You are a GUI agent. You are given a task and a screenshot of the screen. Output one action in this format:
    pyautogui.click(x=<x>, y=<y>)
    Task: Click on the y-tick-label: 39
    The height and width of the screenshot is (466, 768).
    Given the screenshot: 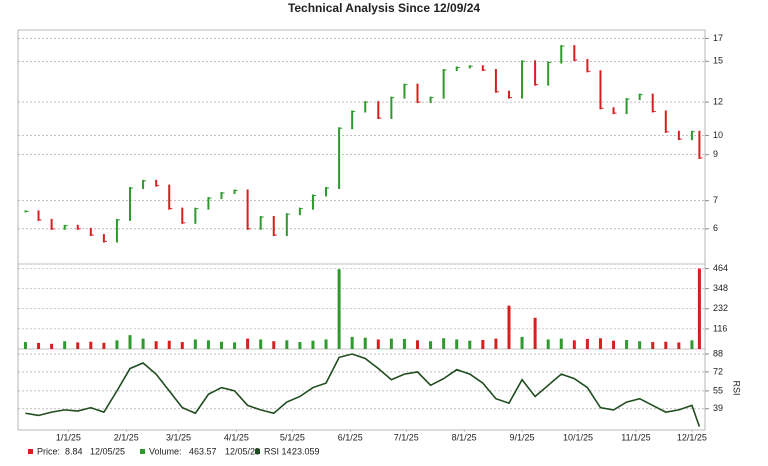 What is the action you would take?
    pyautogui.click(x=718, y=408)
    